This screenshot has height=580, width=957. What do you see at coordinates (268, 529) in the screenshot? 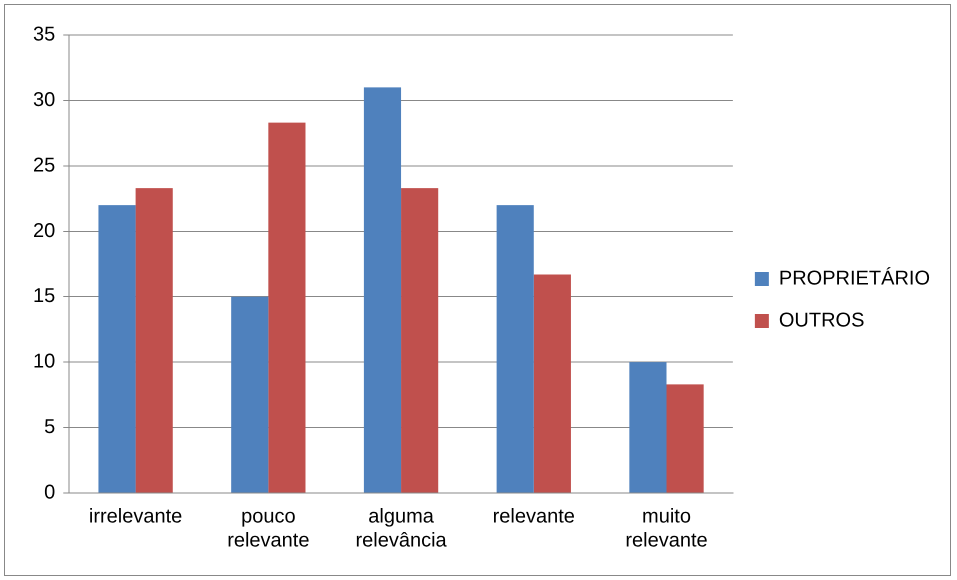
I see `x-tick-label: pouco relevante` at bounding box center [268, 529].